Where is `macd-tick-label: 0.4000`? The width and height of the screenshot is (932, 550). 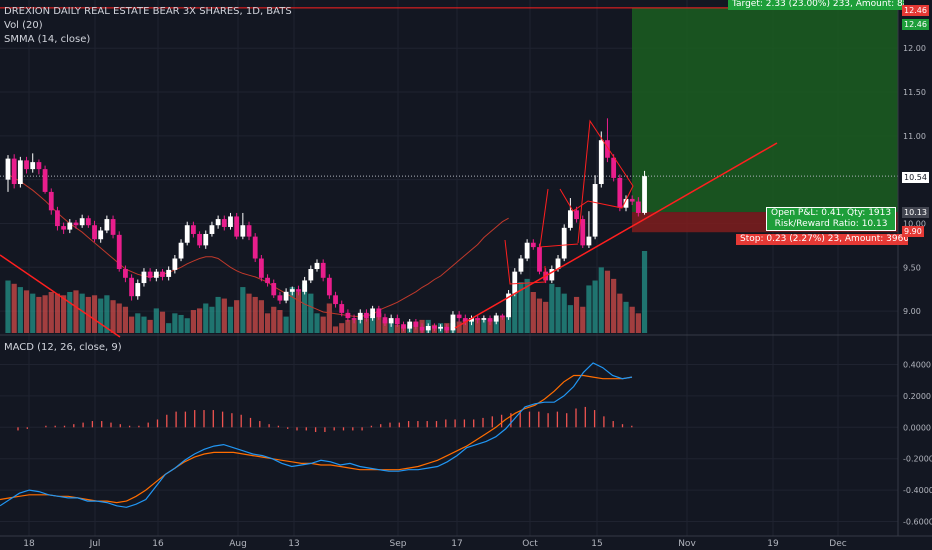 macd-tick-label: 0.4000 is located at coordinates (917, 365).